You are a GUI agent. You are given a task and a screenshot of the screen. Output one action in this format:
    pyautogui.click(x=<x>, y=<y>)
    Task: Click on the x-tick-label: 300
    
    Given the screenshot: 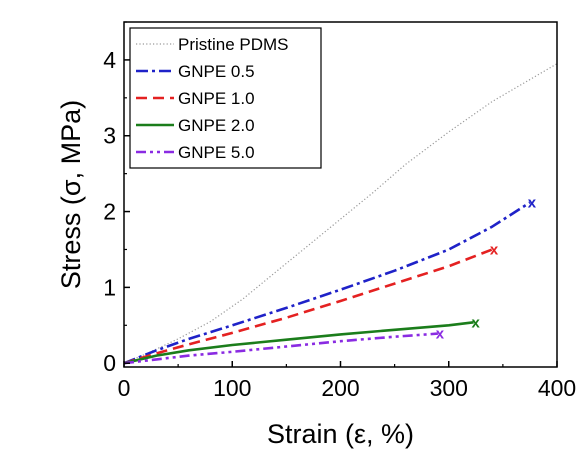 What is the action you would take?
    pyautogui.click(x=449, y=388)
    